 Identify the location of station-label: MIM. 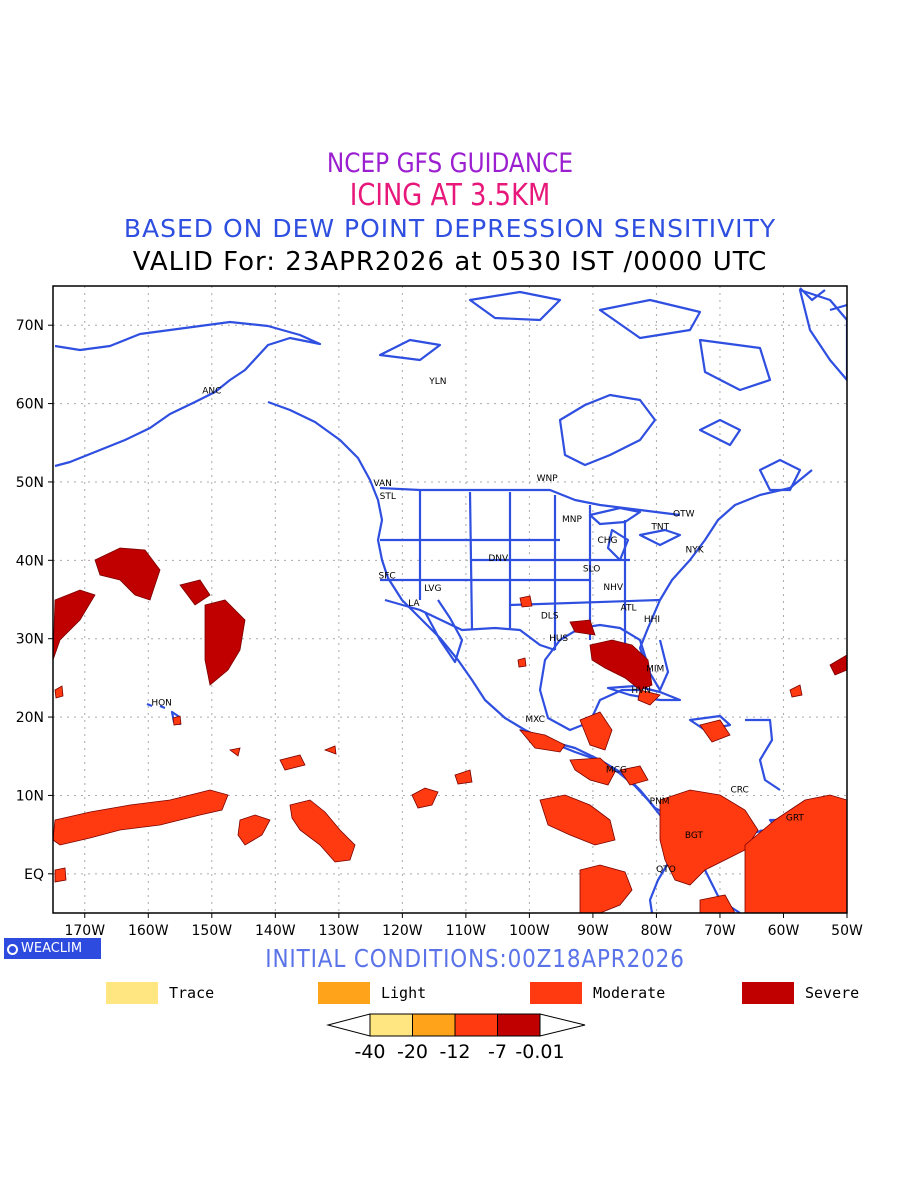
(655, 670).